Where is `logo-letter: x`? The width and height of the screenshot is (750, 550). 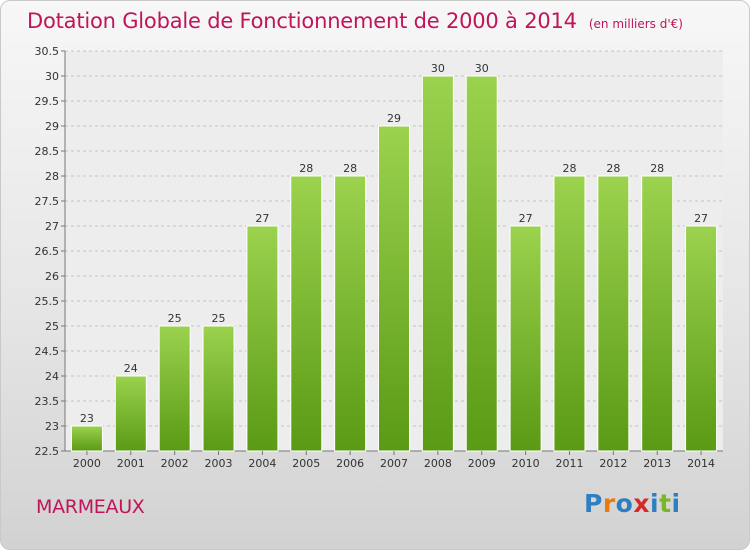 logo-letter: x is located at coordinates (641, 503).